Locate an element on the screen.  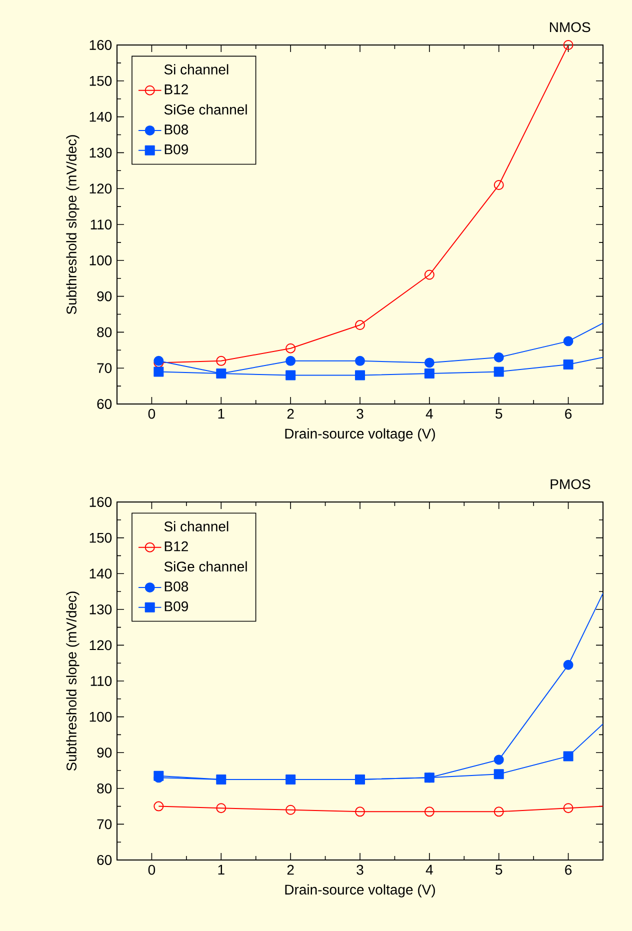
chart-title: NMOS is located at coordinates (570, 27).